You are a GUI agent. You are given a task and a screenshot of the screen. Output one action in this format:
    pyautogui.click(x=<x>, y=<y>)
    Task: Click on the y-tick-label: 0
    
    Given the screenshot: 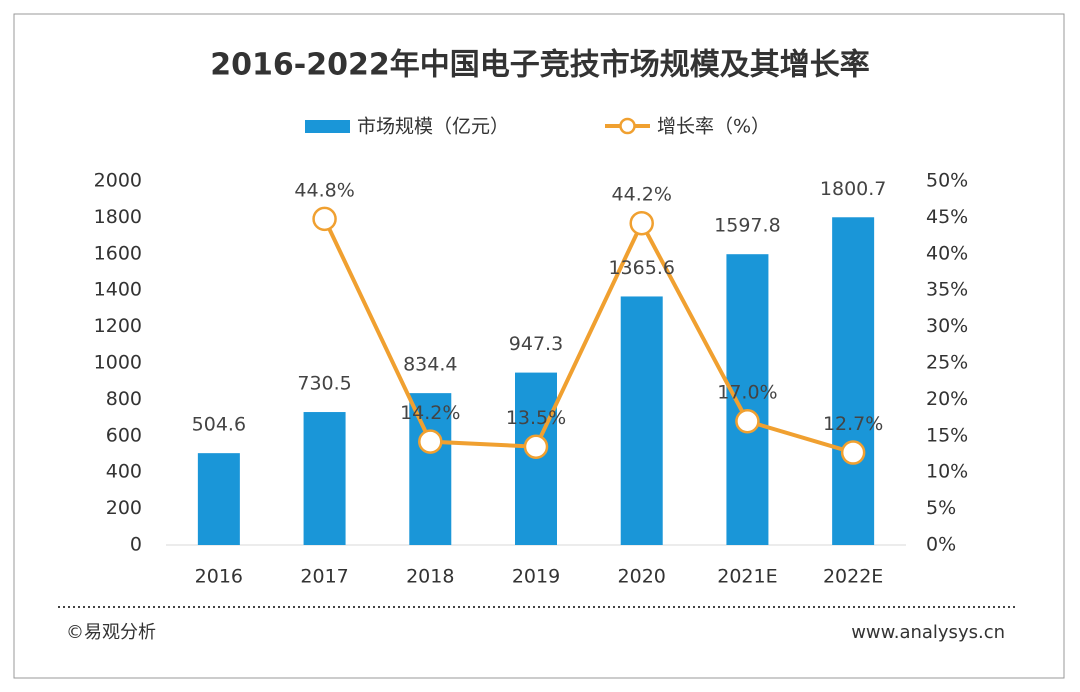 What is the action you would take?
    pyautogui.click(x=136, y=545)
    